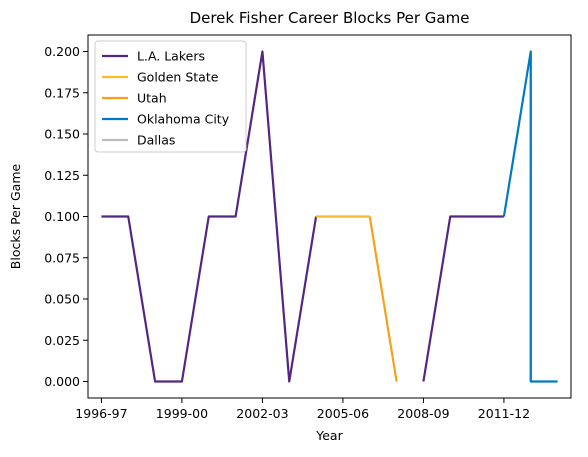  What do you see at coordinates (383, 299) in the screenshot?
I see `series-line-utah` at bounding box center [383, 299].